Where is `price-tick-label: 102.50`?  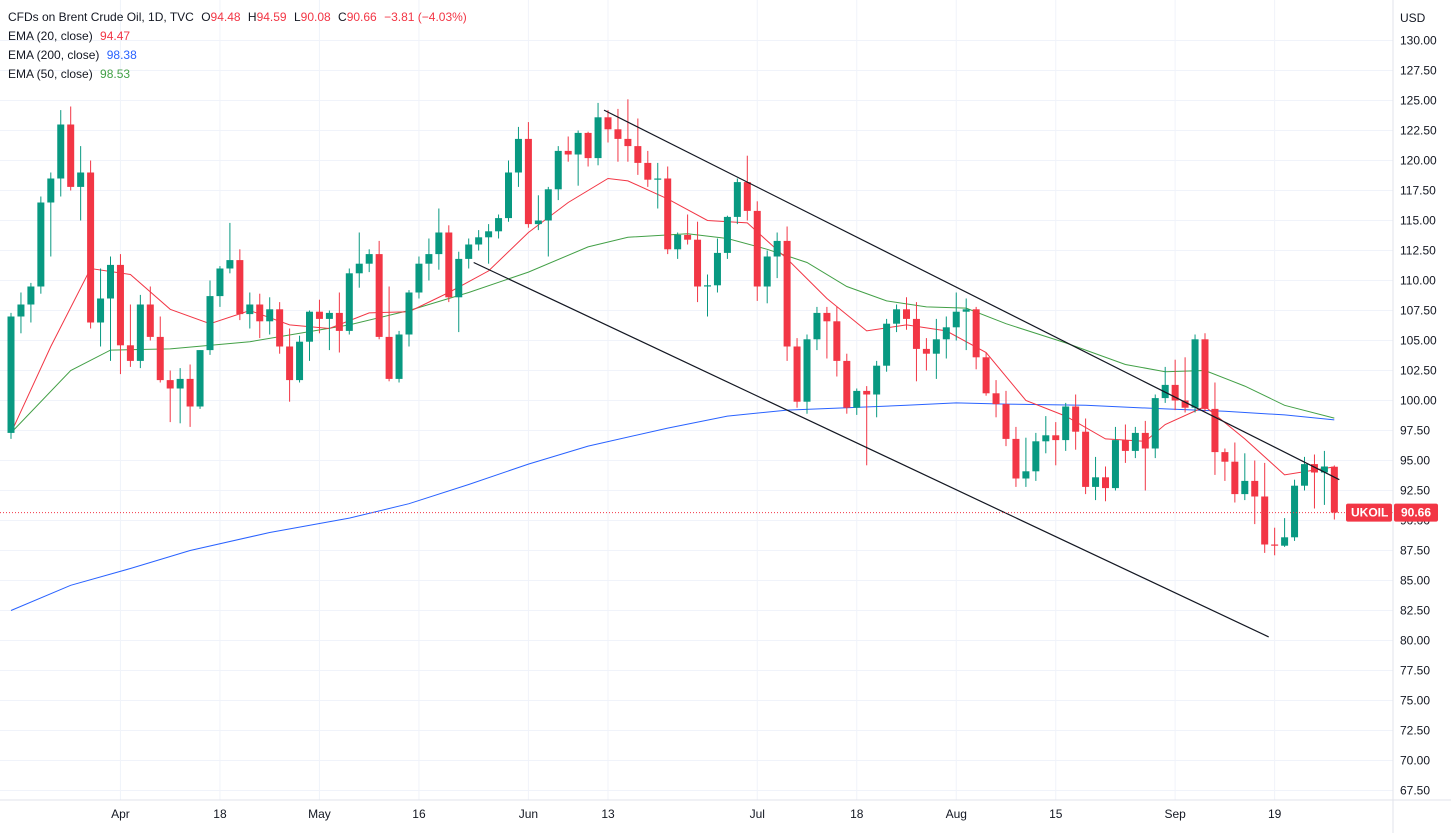 price-tick-label: 102.50 is located at coordinates (1418, 371).